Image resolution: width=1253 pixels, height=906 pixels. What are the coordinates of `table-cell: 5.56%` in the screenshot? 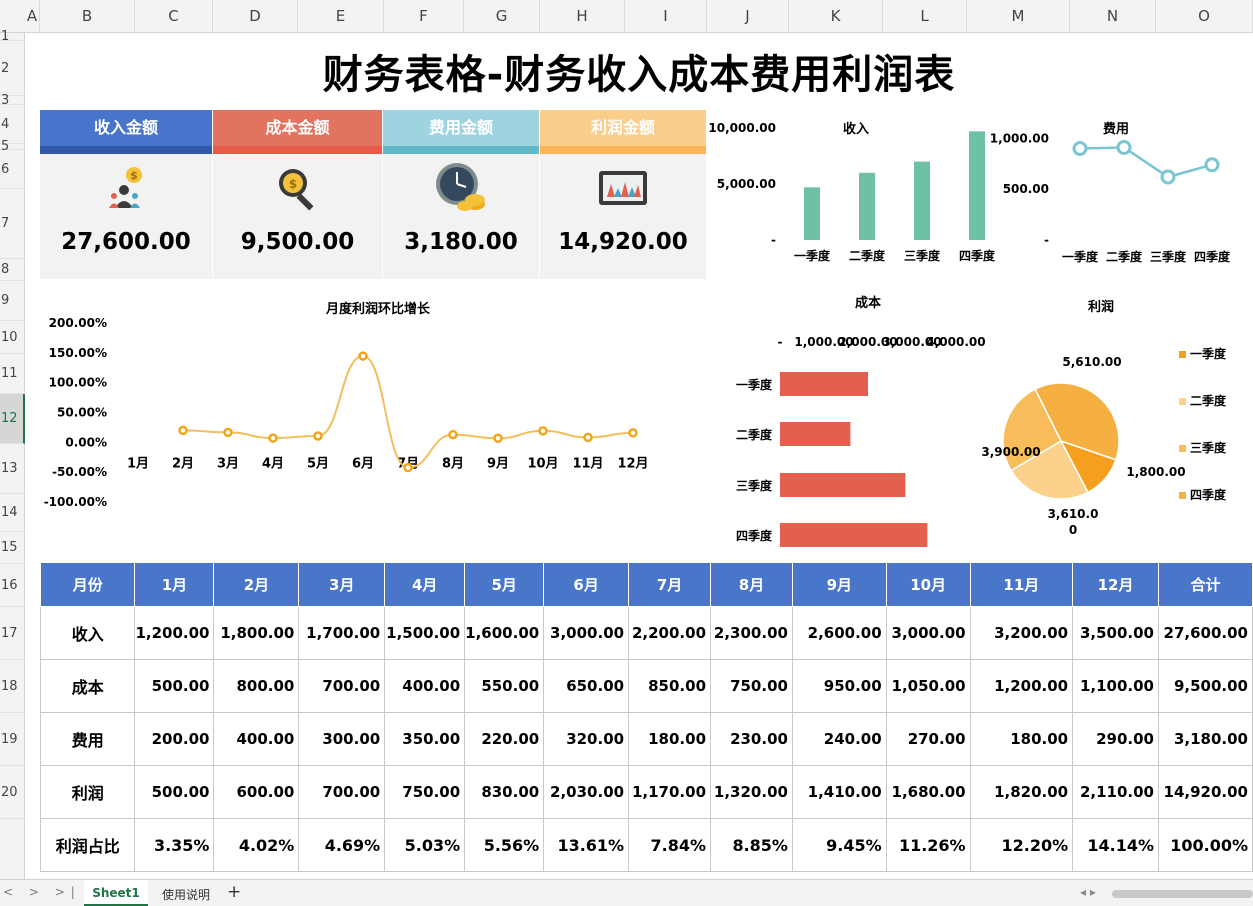 It's located at (504, 845).